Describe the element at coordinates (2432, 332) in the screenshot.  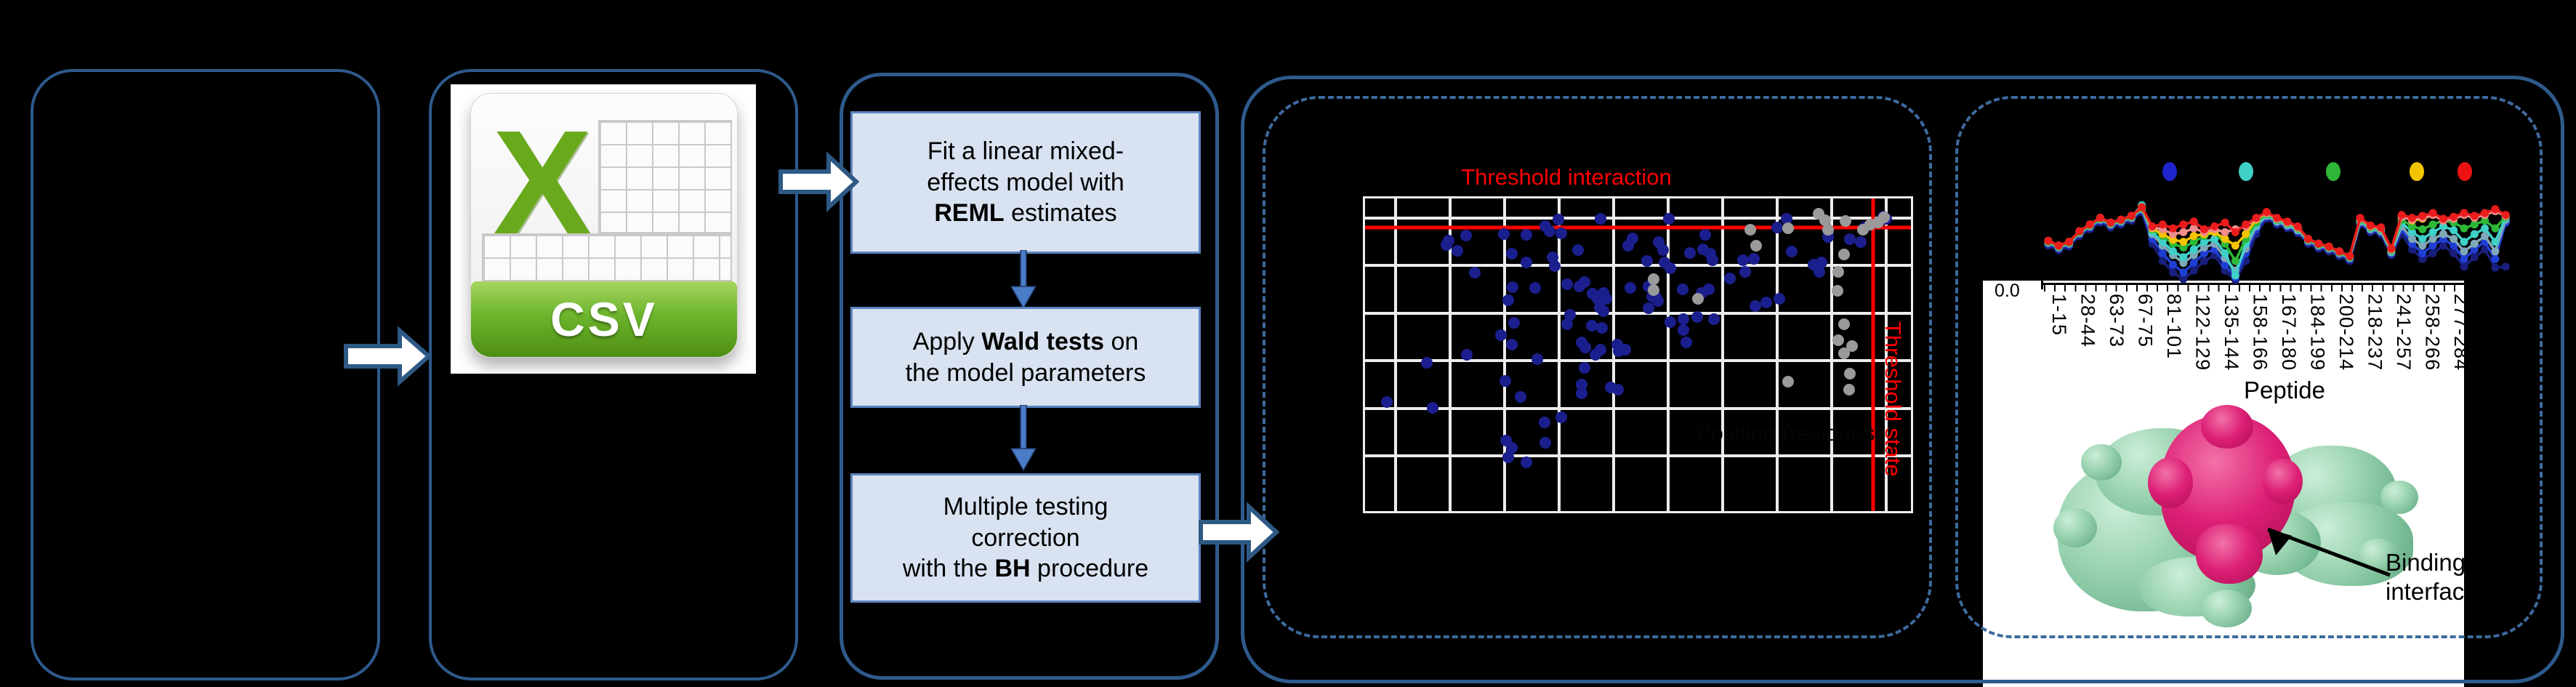
I see `peptide-label-text: 258-266` at that location.